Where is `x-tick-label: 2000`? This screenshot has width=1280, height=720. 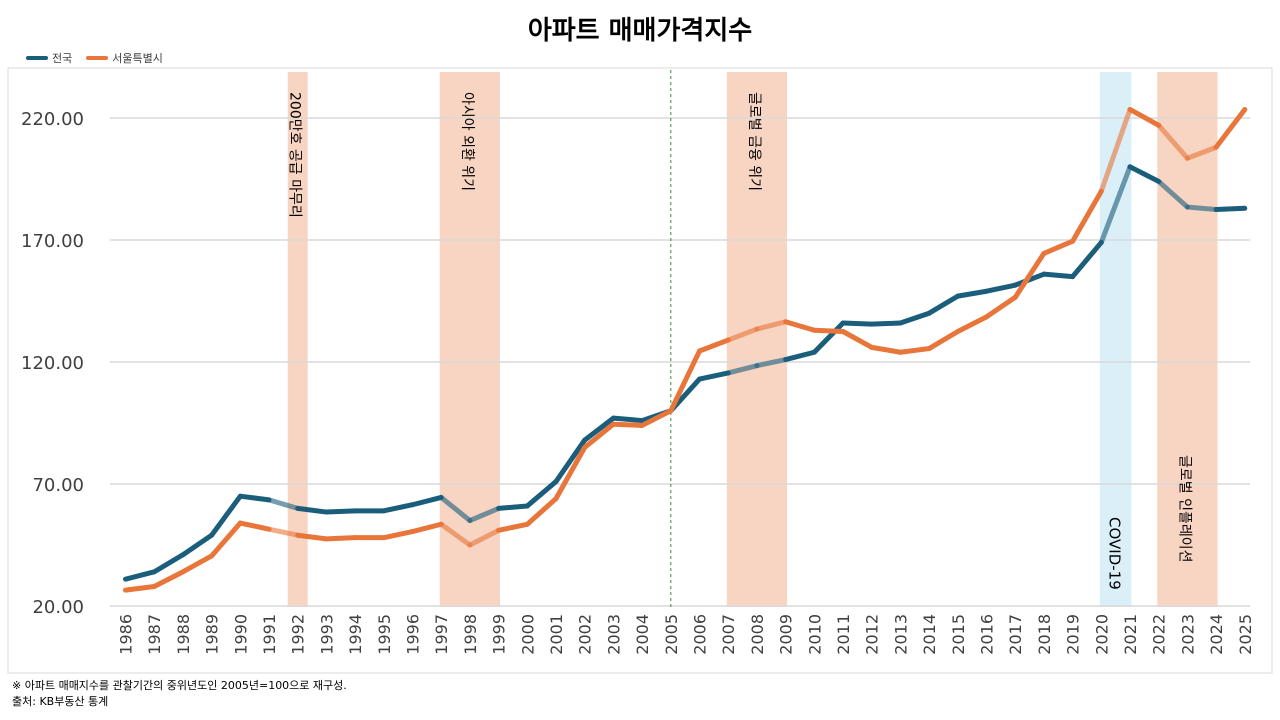
x-tick-label: 2000 is located at coordinates (527, 634).